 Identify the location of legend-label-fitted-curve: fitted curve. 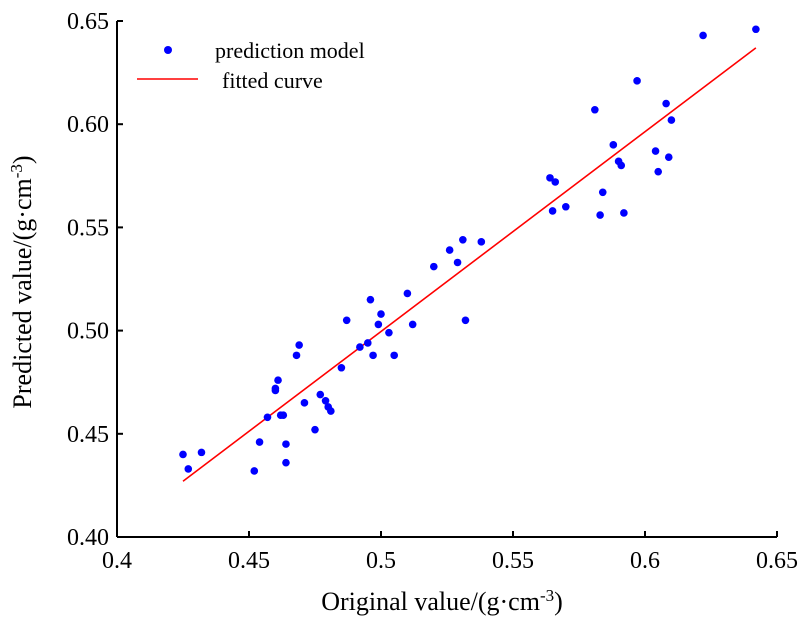
(272, 80).